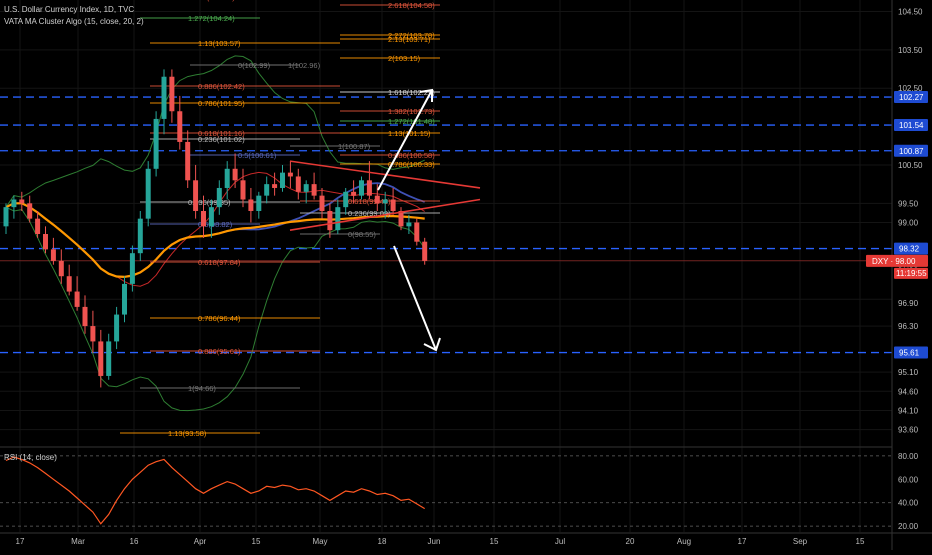  What do you see at coordinates (369, 213) in the screenshot?
I see `fib-level-label: 0.236(99.09)` at bounding box center [369, 213].